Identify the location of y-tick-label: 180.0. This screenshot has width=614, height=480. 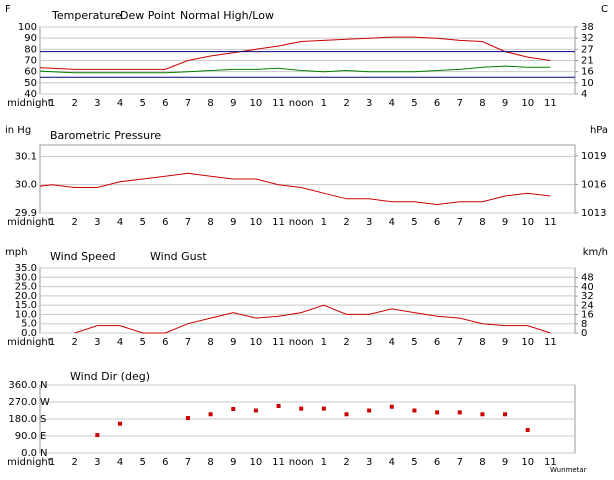
(22, 419).